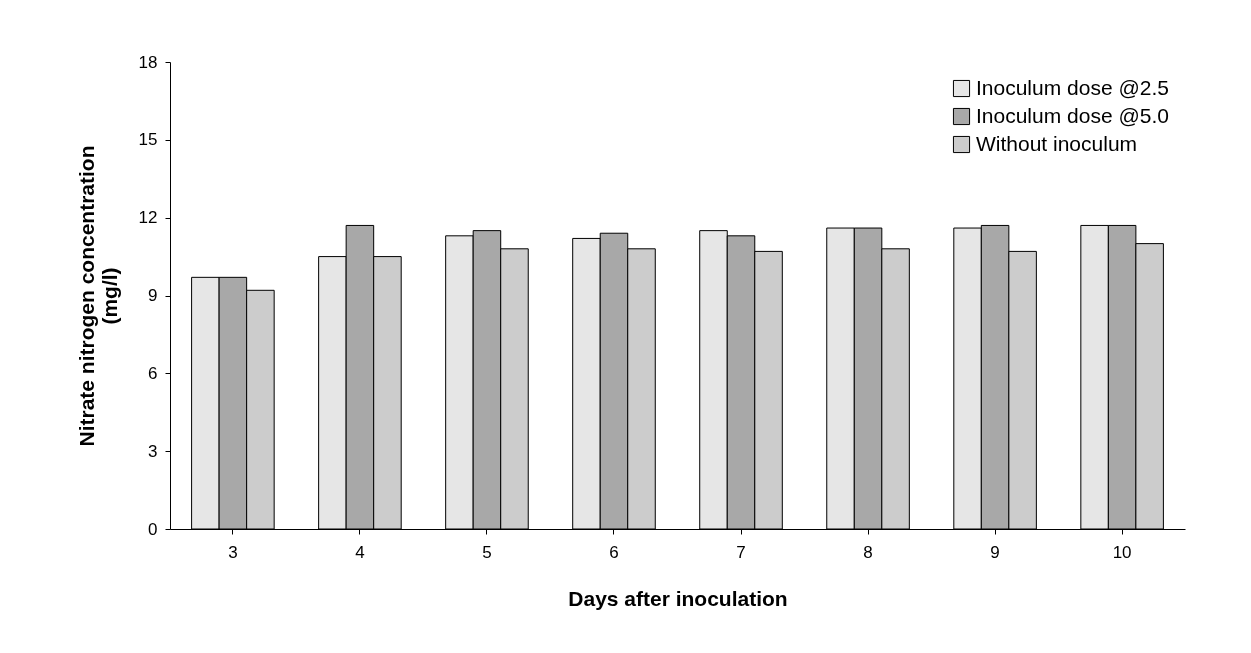 The width and height of the screenshot is (1251, 653). I want to click on legend-label: Inoculum dose @5.0, so click(1072, 115).